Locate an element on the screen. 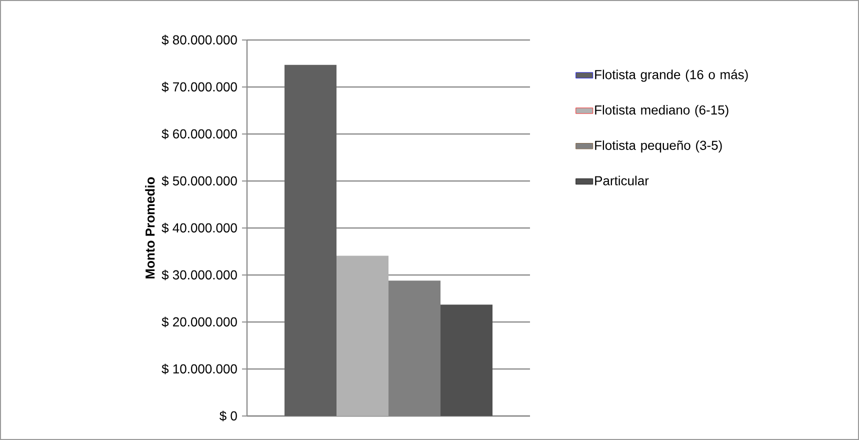 The image size is (859, 440). y-axis-title: Monto Promedio is located at coordinates (150, 227).